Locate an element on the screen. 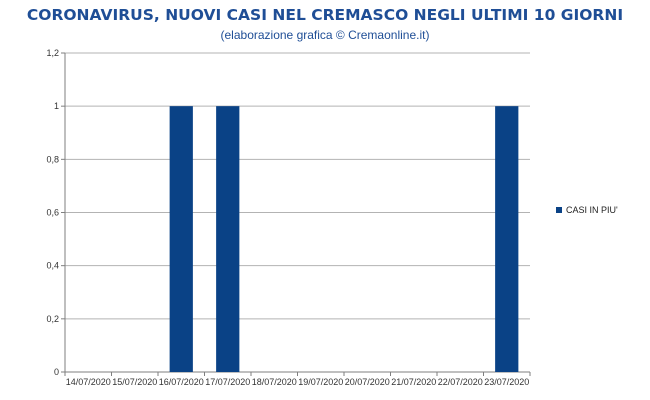  legend: CASI IN PIU' is located at coordinates (587, 210).